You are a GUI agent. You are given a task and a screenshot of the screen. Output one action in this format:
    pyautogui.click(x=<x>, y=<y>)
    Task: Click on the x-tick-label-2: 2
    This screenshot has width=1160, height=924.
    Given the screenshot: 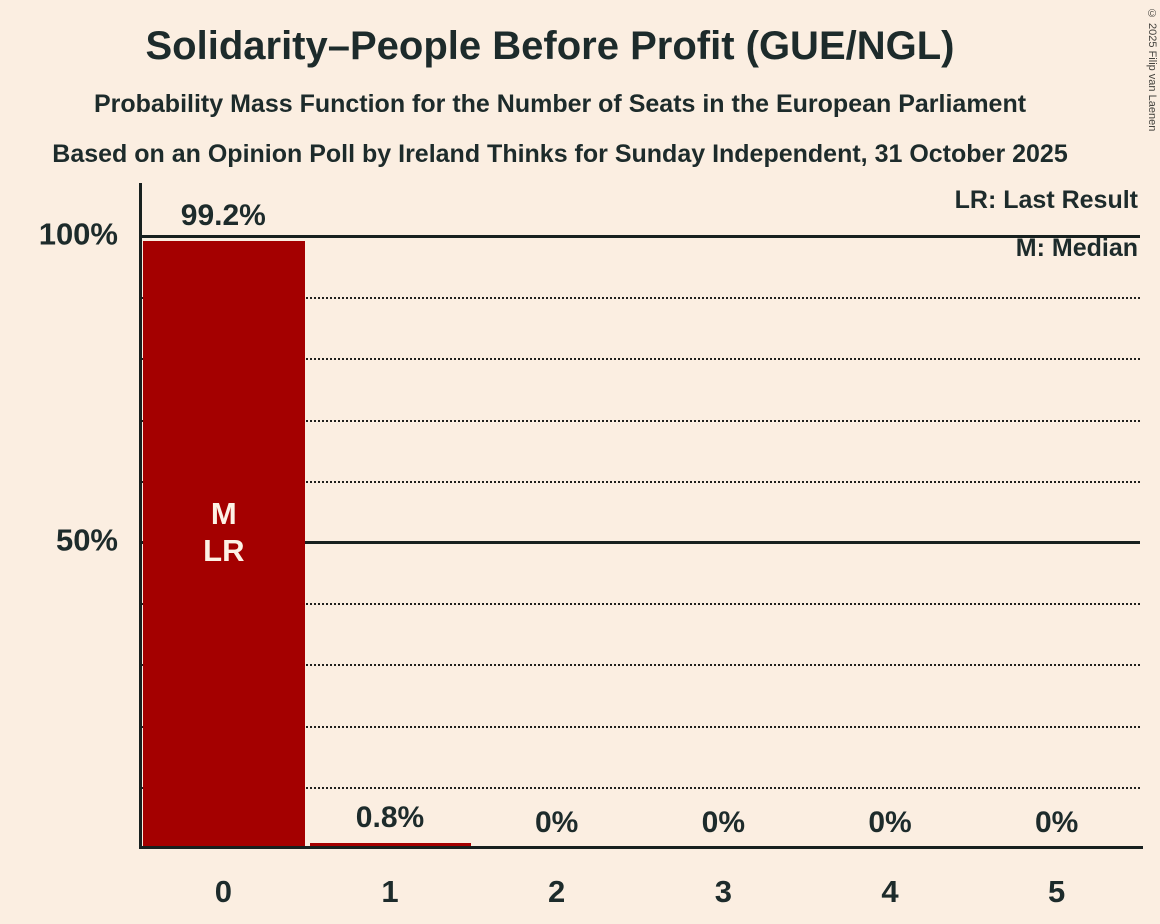 What is the action you would take?
    pyautogui.click(x=557, y=891)
    